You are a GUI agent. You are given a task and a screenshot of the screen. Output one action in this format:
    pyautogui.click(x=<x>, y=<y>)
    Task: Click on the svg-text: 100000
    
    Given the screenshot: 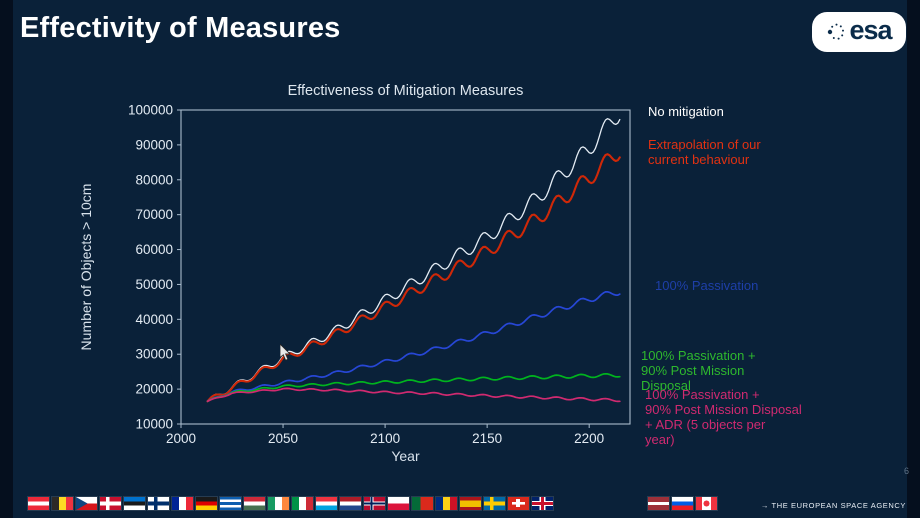 What is the action you would take?
    pyautogui.click(x=150, y=110)
    